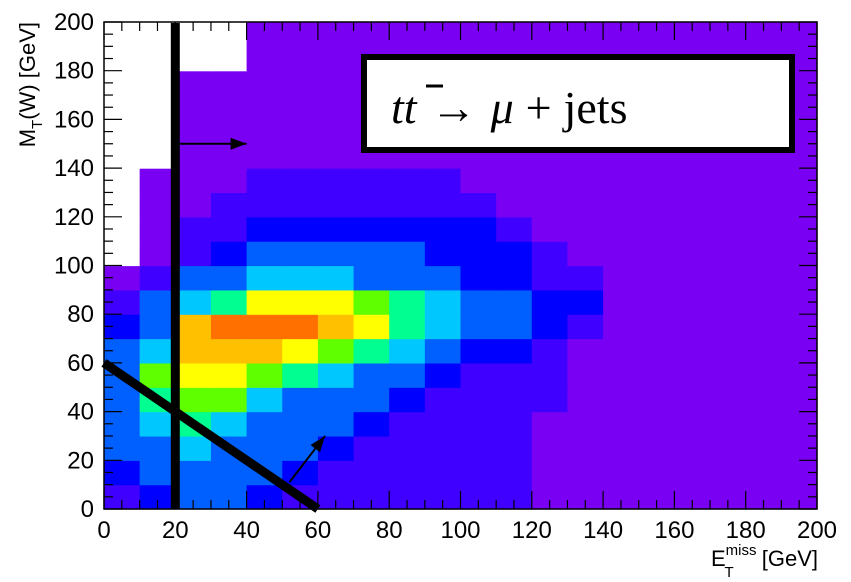 The height and width of the screenshot is (582, 851). Describe the element at coordinates (817, 530) in the screenshot. I see `x-tick-label: 200` at that location.